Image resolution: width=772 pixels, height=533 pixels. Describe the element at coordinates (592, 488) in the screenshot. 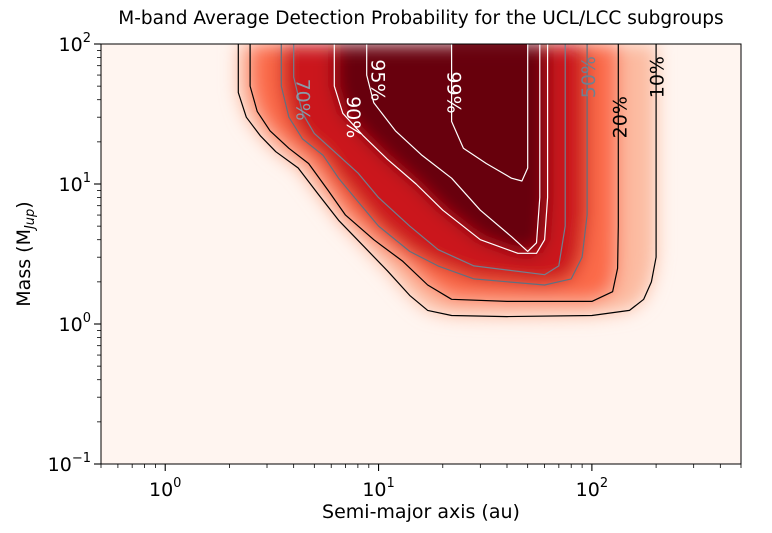

I see `x-tick-label: 10²` at that location.